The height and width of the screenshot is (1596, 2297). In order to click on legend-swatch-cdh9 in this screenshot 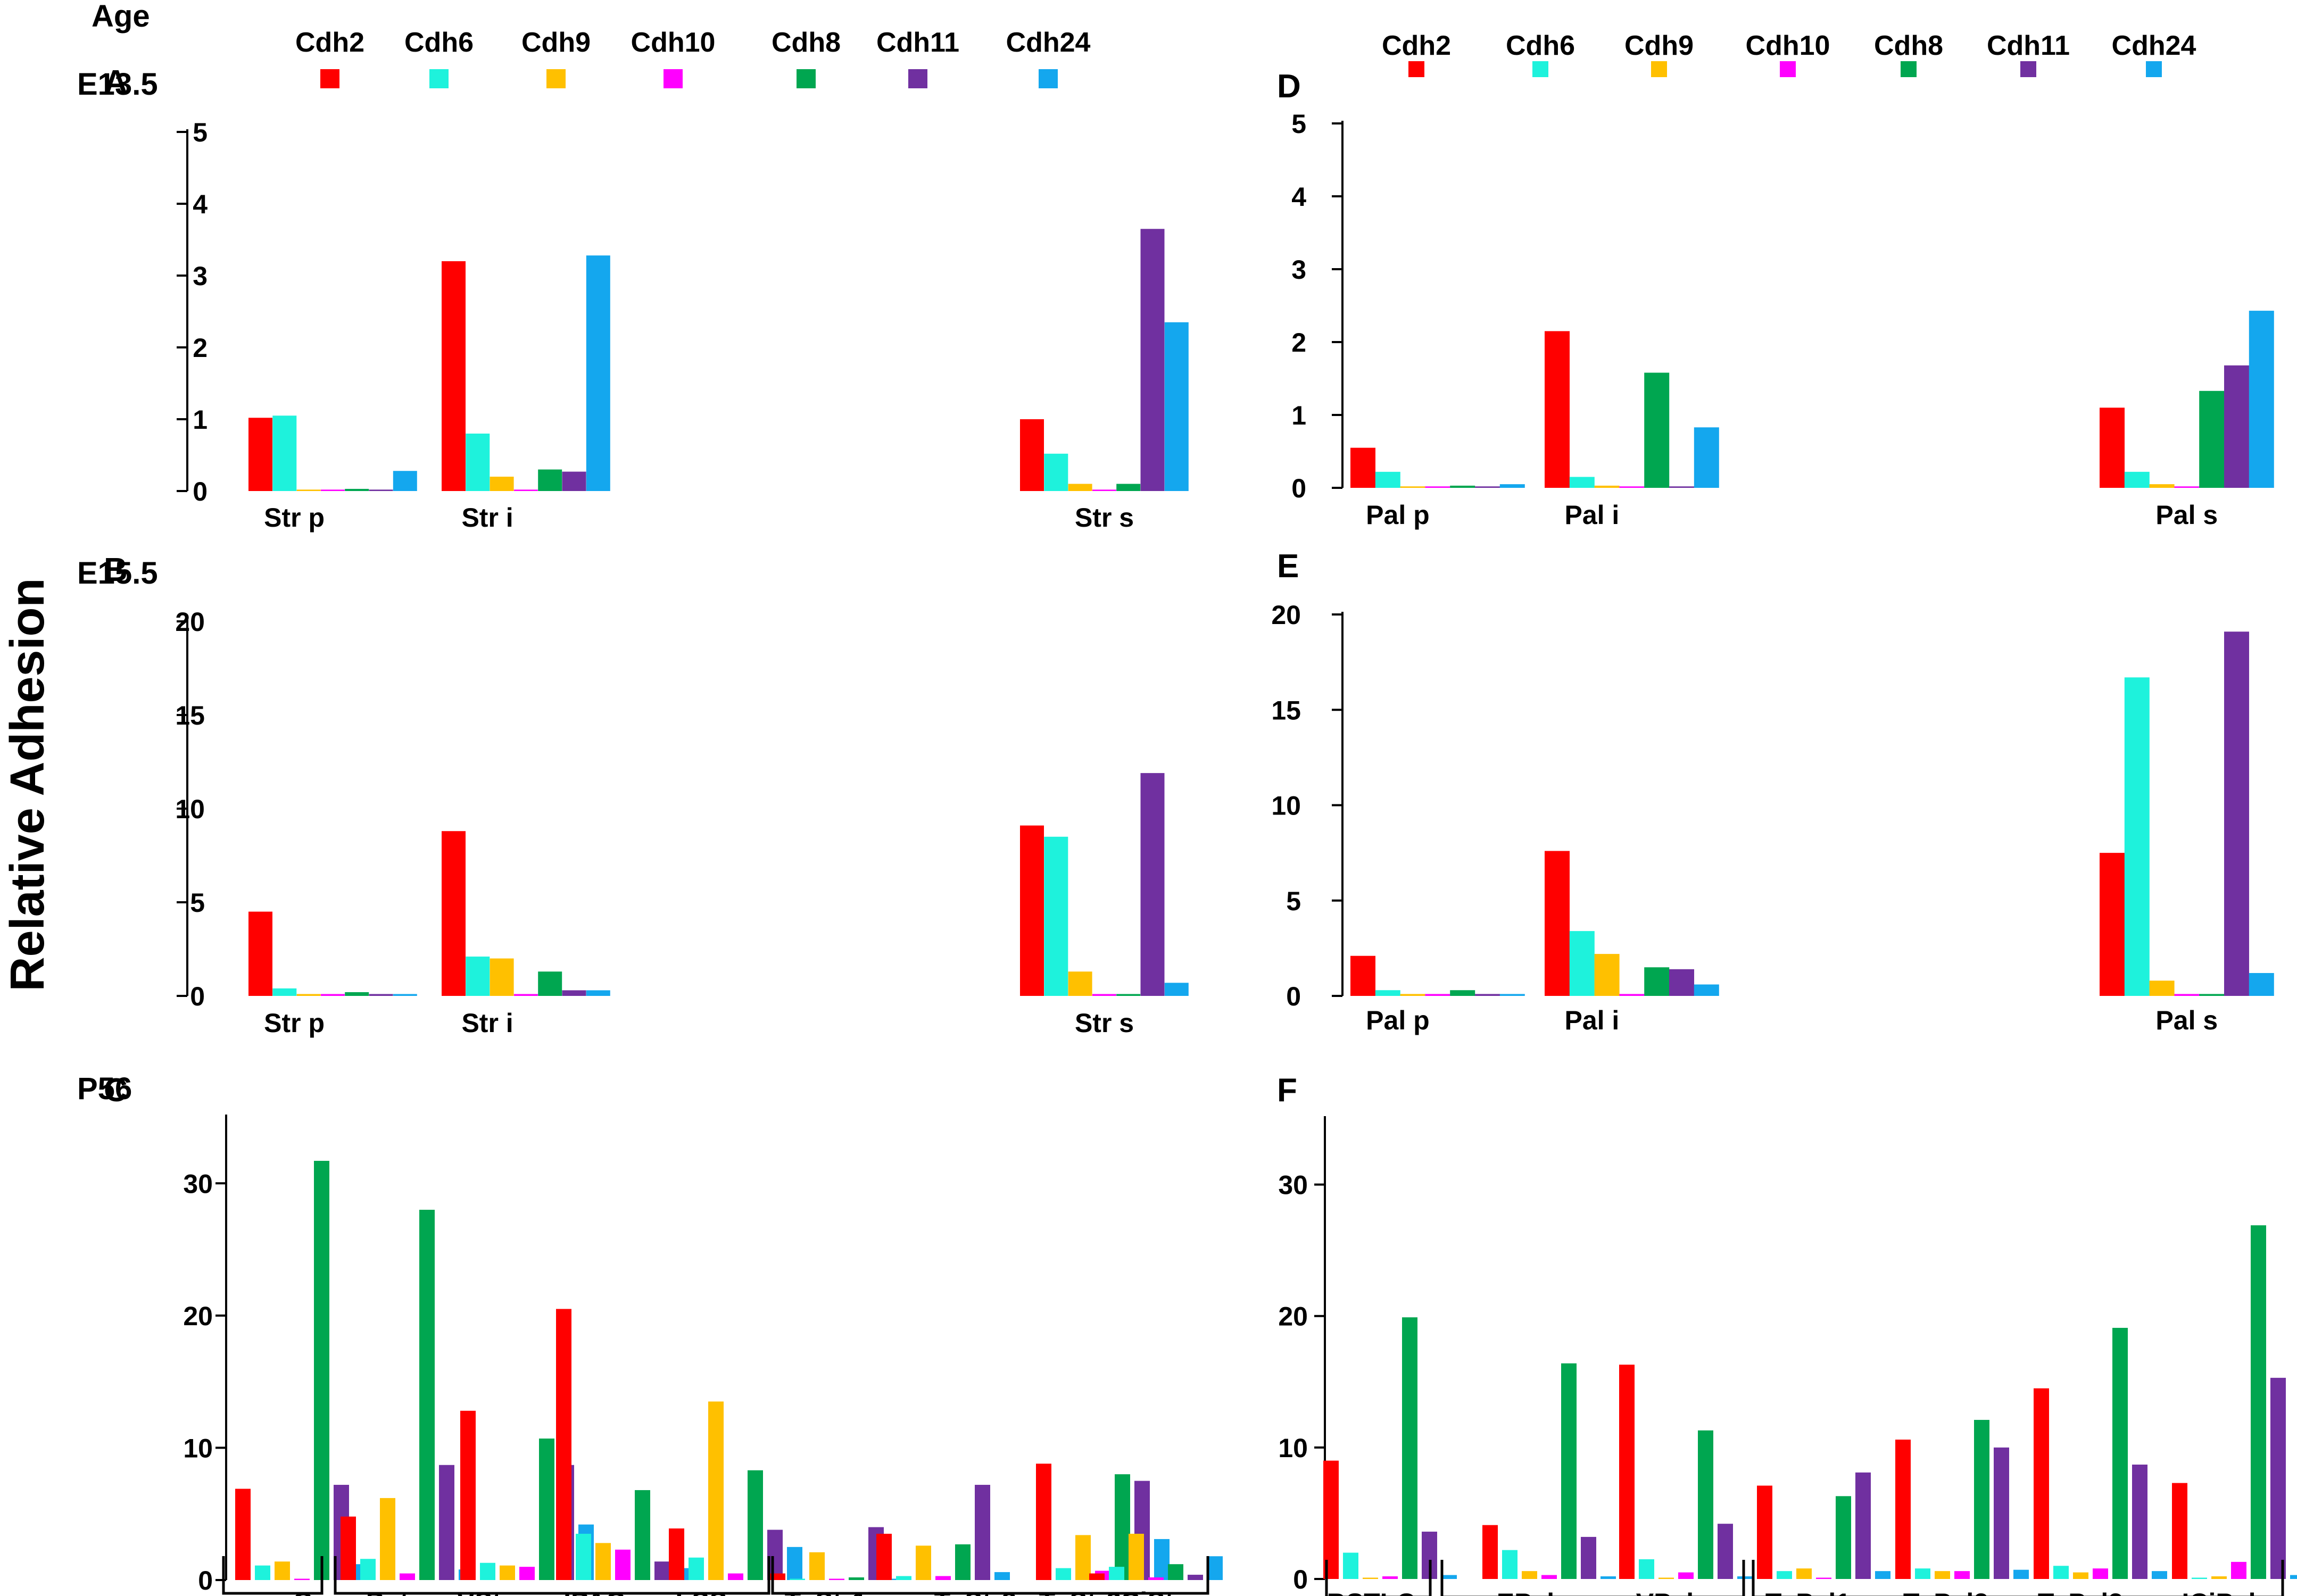, I will do `click(1659, 69)`.